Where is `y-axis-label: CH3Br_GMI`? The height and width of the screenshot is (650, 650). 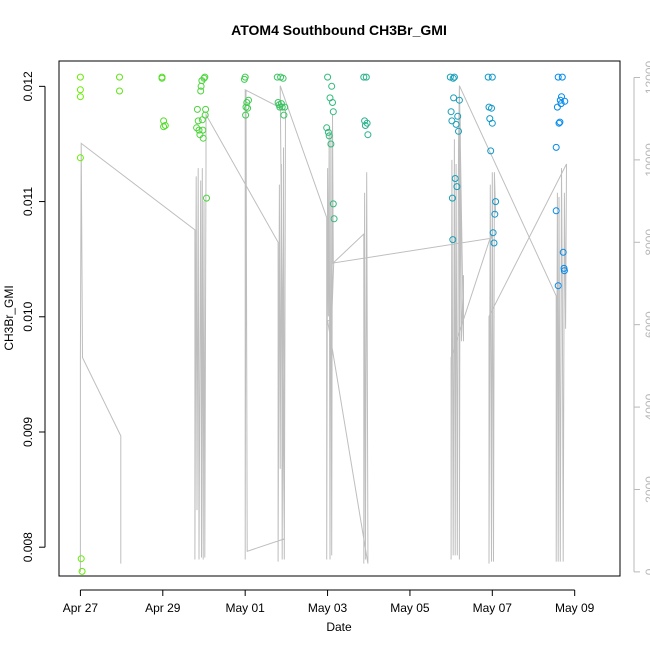
y-axis-label: CH3Br_GMI is located at coordinates (9, 317).